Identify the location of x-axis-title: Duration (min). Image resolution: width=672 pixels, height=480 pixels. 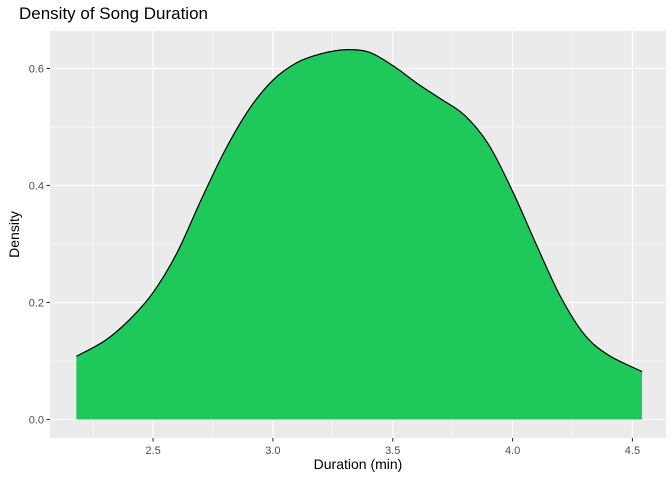
(358, 464).